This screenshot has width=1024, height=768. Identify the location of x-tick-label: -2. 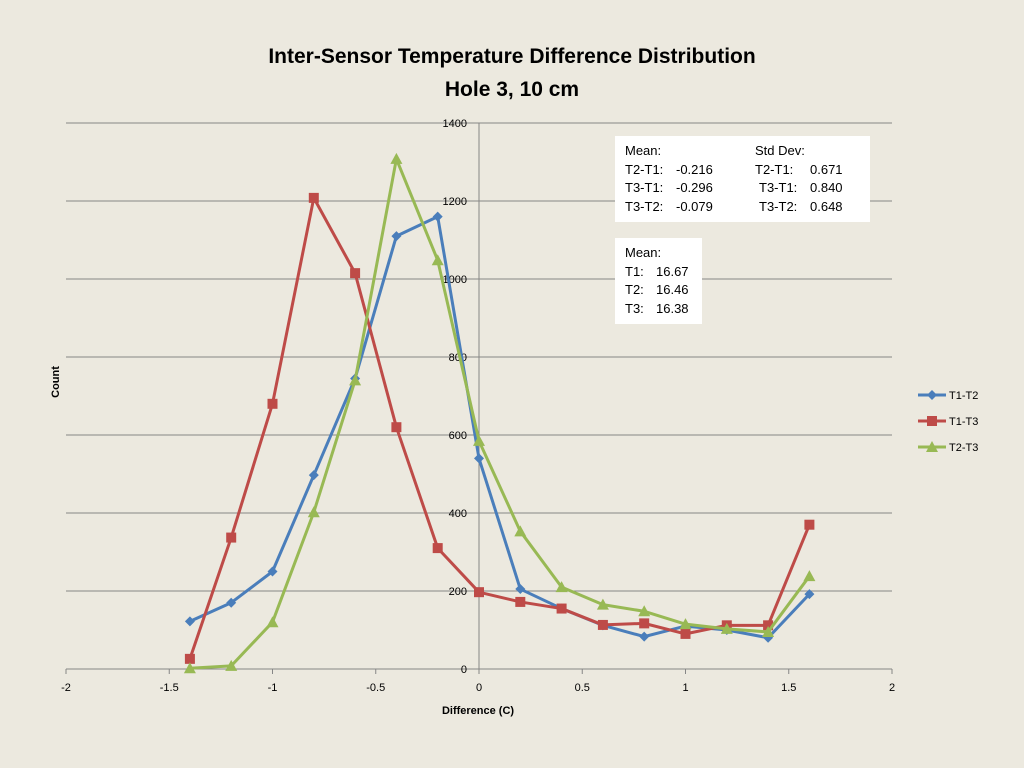
(66, 688).